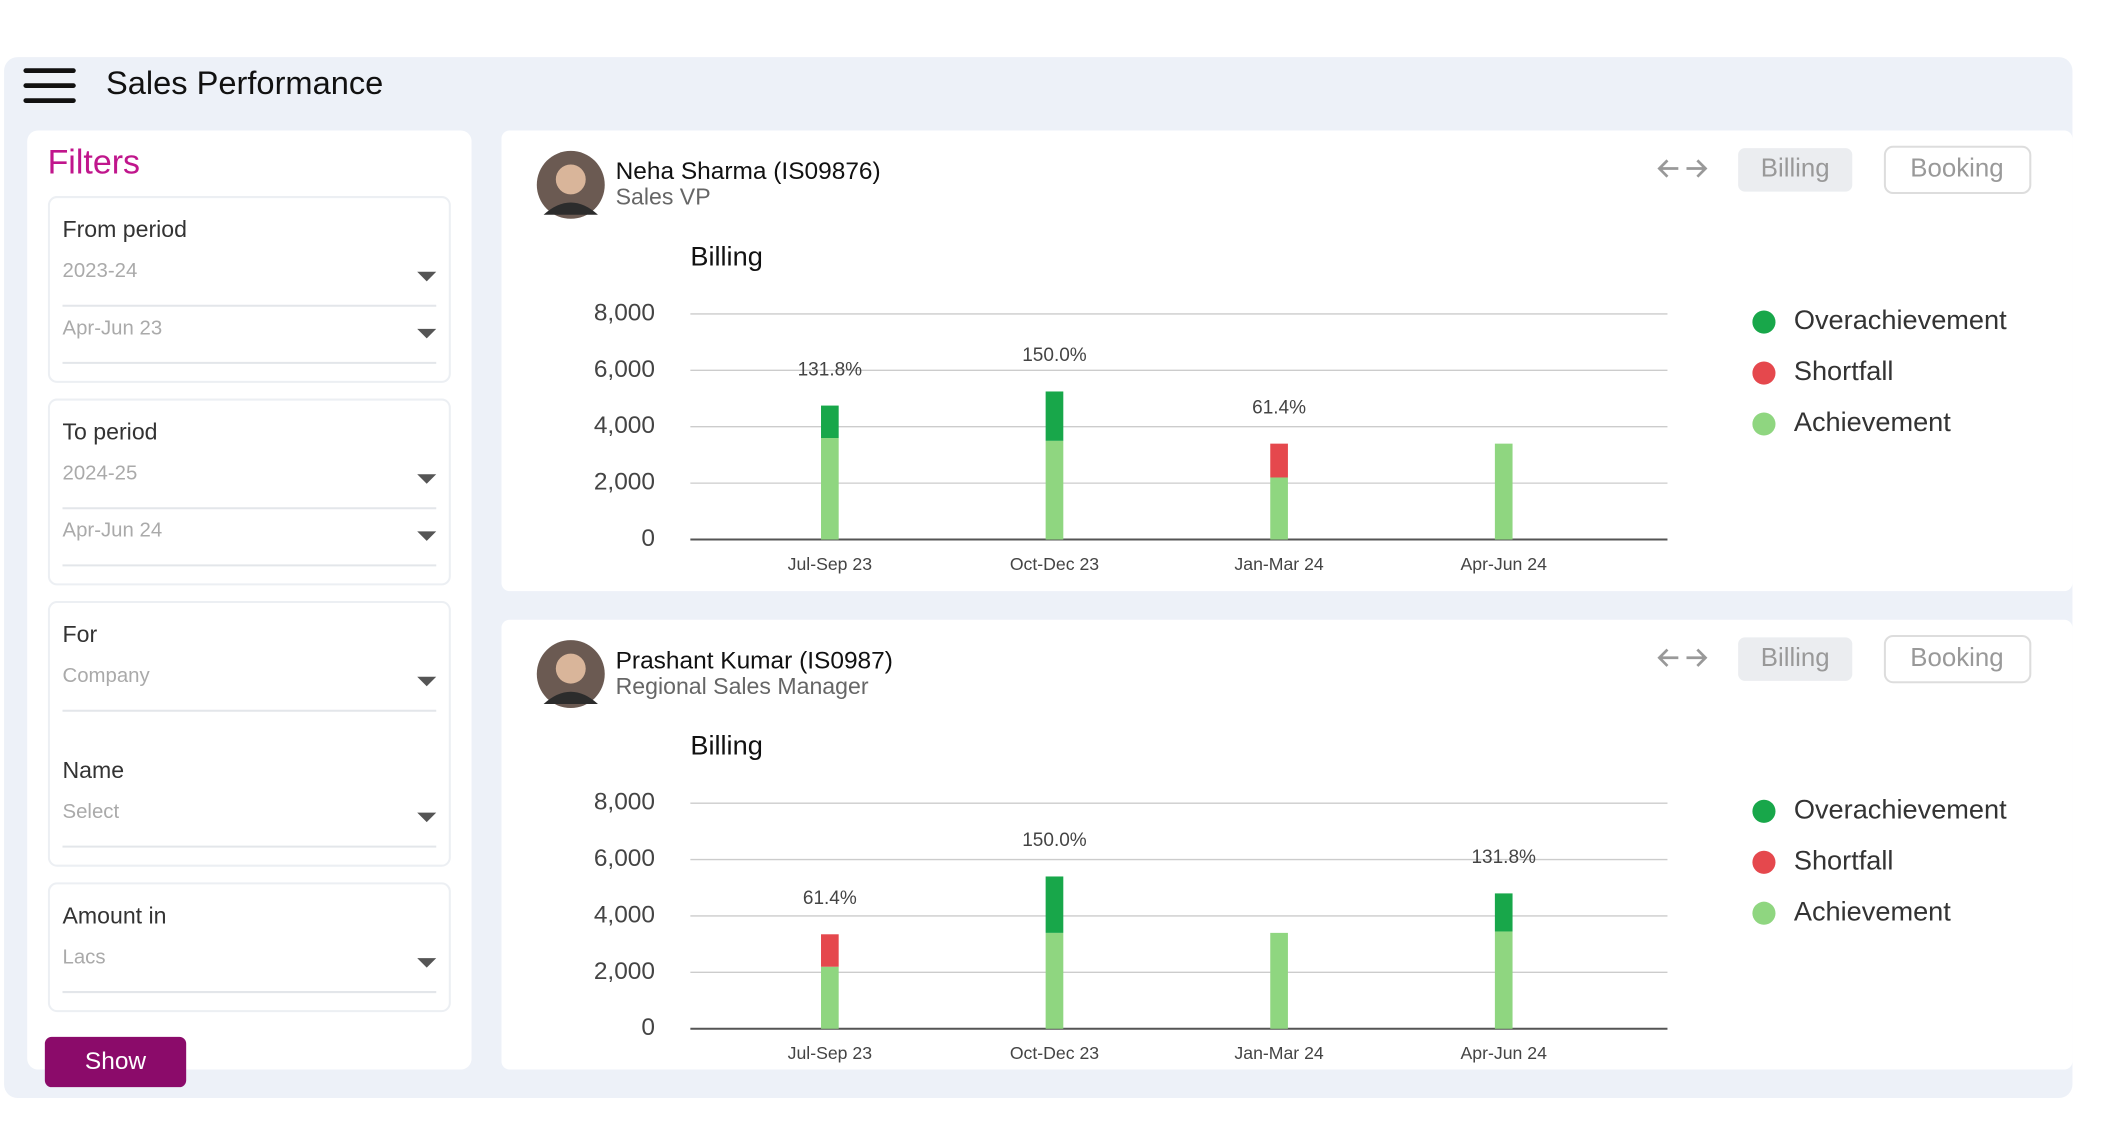  Describe the element at coordinates (113, 531) in the screenshot. I see `dropdown-value: Apr-Jun 24` at that location.